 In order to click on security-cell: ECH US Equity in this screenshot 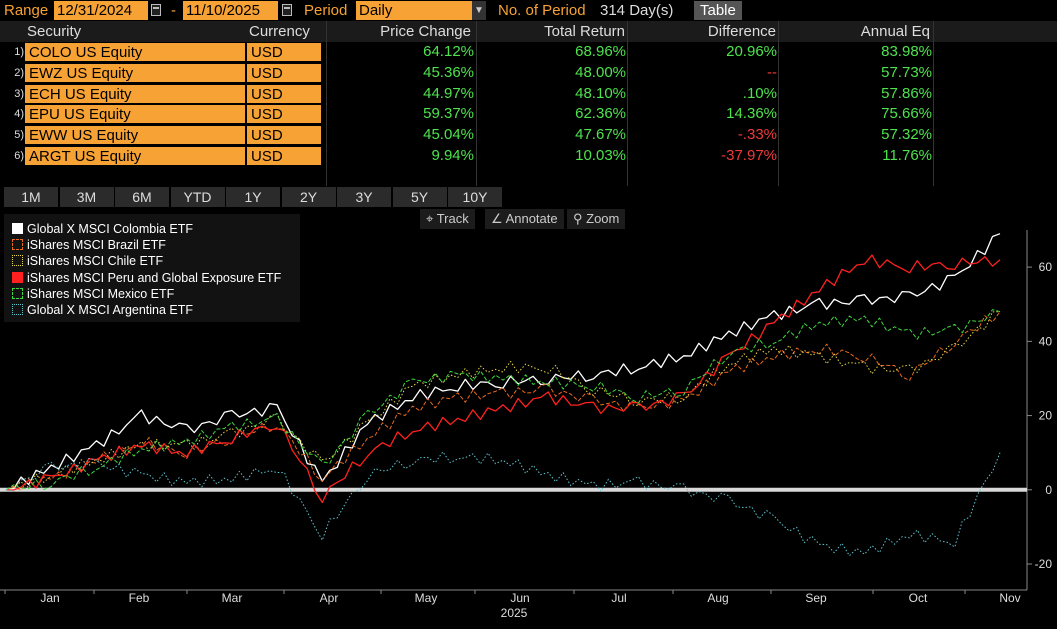, I will do `click(135, 93)`.